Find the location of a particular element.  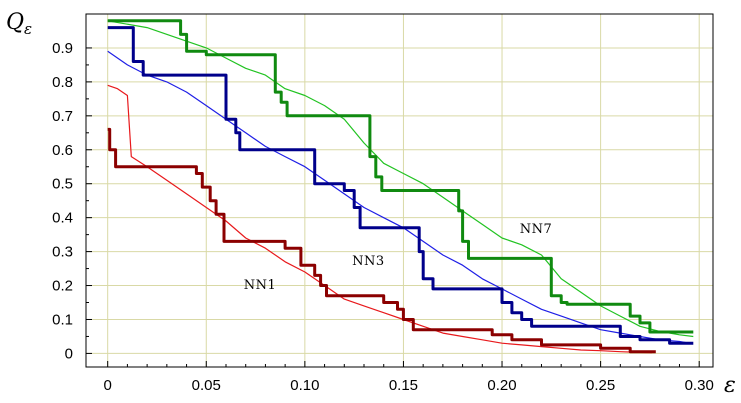

annotation-label: NN1 is located at coordinates (260, 285).